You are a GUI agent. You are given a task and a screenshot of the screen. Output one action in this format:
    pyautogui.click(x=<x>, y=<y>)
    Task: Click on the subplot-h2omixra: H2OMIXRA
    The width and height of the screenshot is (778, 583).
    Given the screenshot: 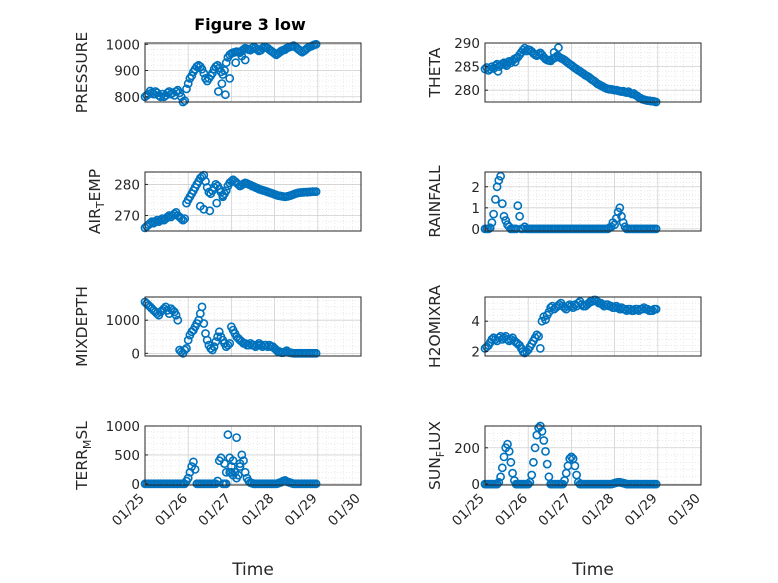 What is the action you would take?
    pyautogui.click(x=564, y=326)
    